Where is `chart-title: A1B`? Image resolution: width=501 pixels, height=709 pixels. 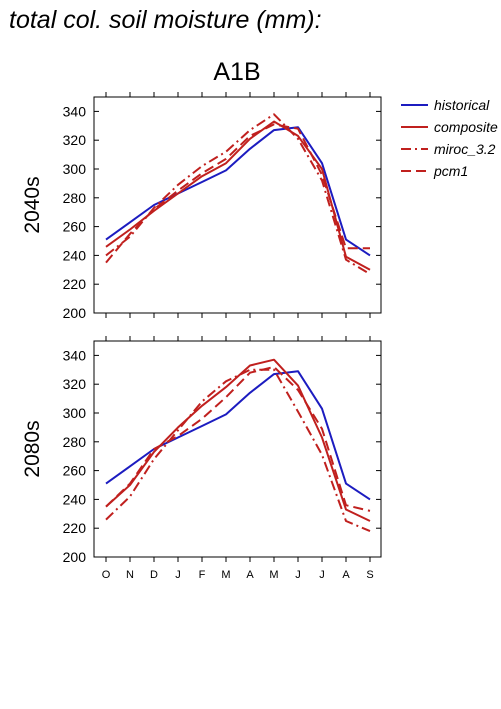 chart-title: A1B is located at coordinates (236, 72).